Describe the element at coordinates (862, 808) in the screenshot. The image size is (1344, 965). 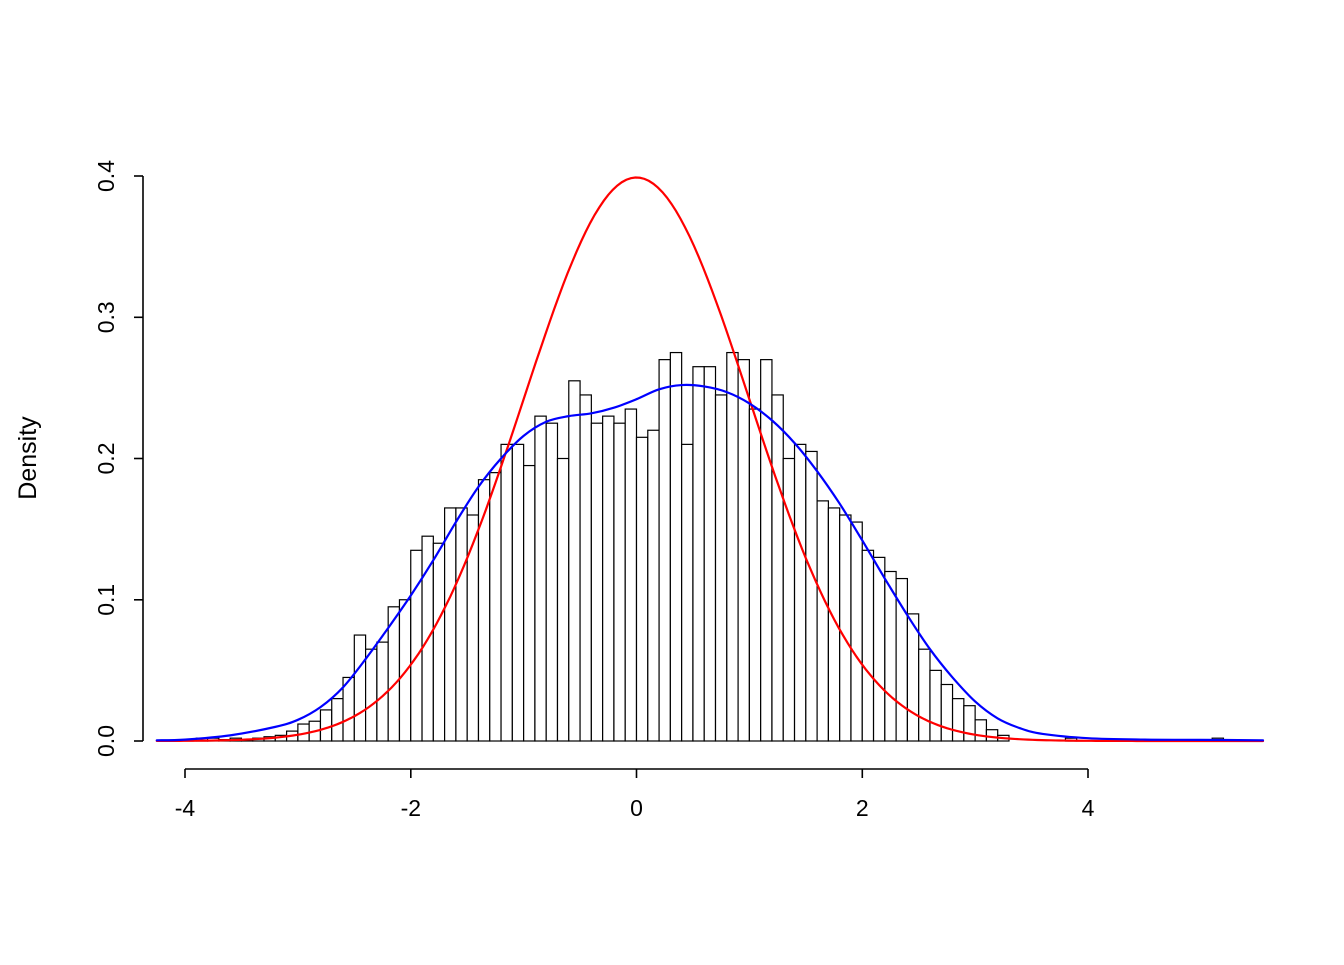
I see `x-tick-label: 2` at that location.